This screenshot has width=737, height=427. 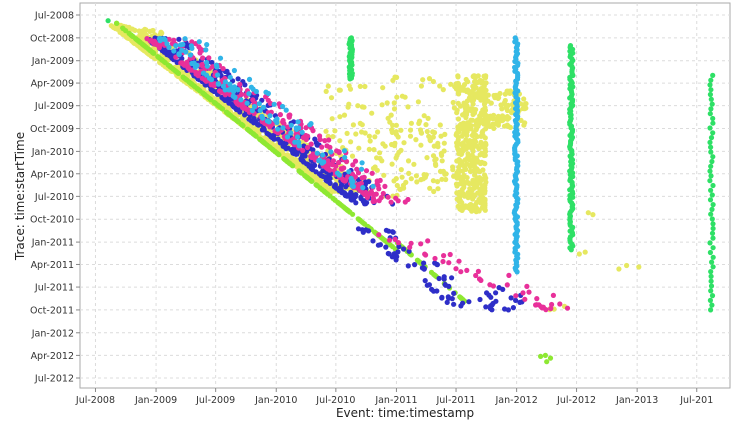 What do you see at coordinates (52, 152) in the screenshot?
I see `y-tick-label: Jan-2010` at bounding box center [52, 152].